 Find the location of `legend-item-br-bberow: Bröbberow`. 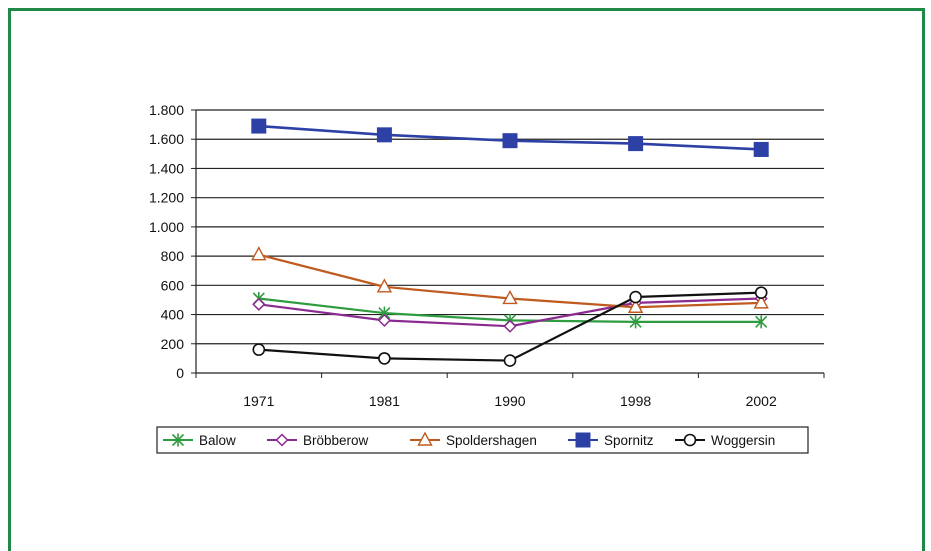

legend-item-br-bberow: Bröbberow is located at coordinates (318, 440).